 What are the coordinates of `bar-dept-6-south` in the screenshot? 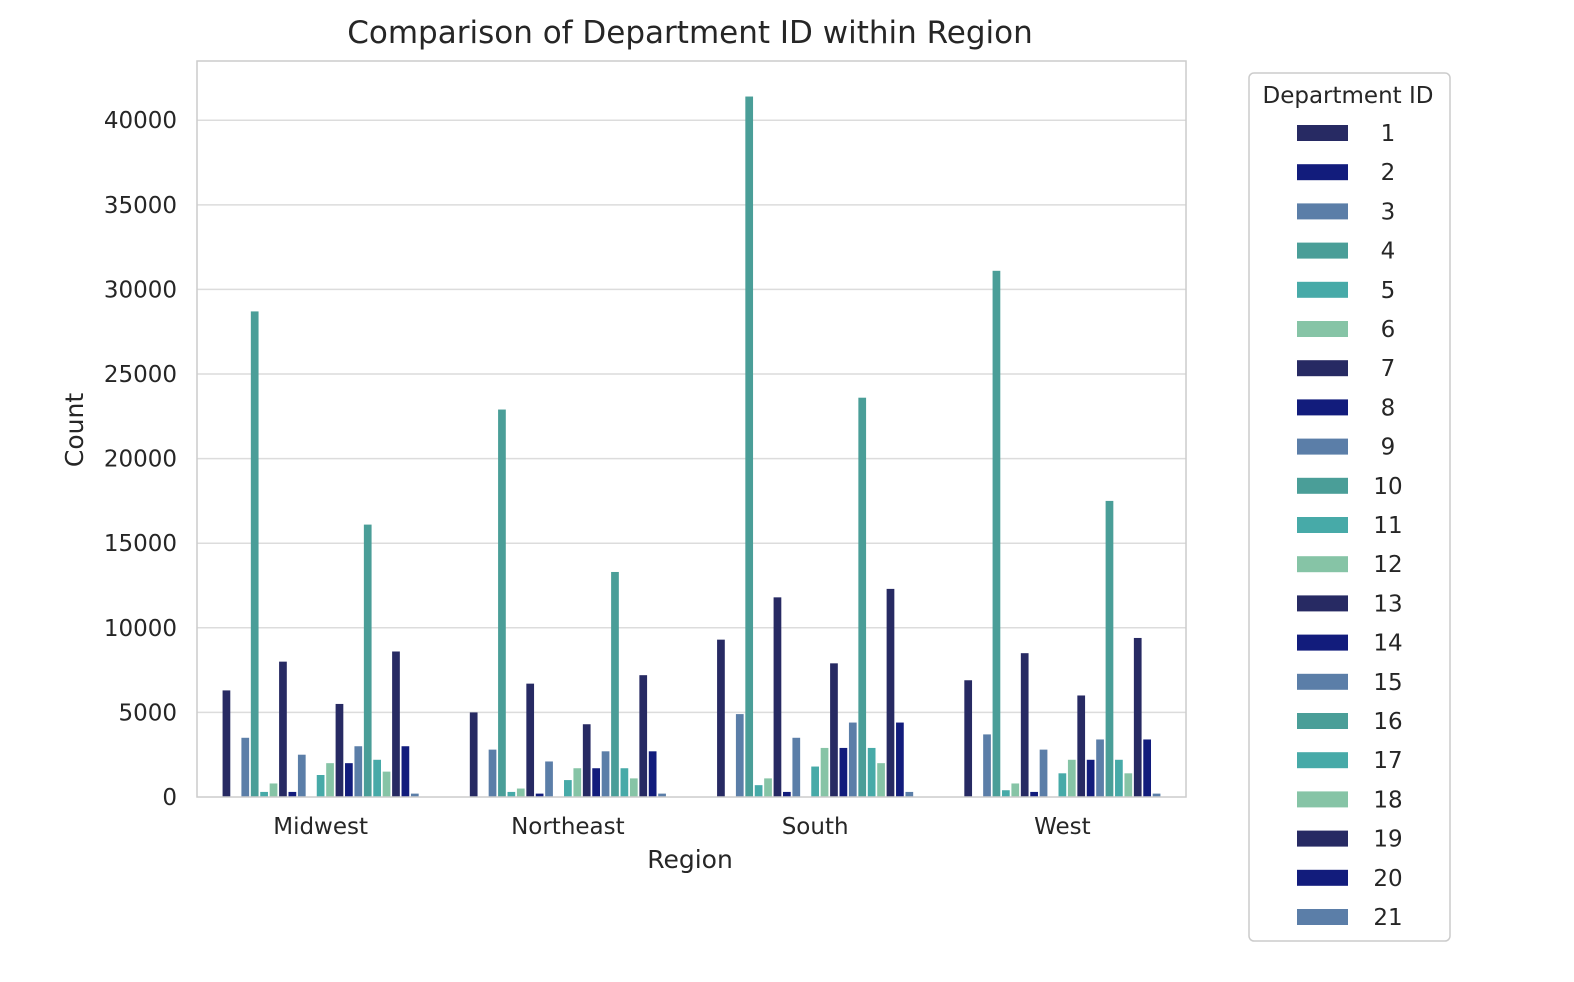 It's located at (768, 787).